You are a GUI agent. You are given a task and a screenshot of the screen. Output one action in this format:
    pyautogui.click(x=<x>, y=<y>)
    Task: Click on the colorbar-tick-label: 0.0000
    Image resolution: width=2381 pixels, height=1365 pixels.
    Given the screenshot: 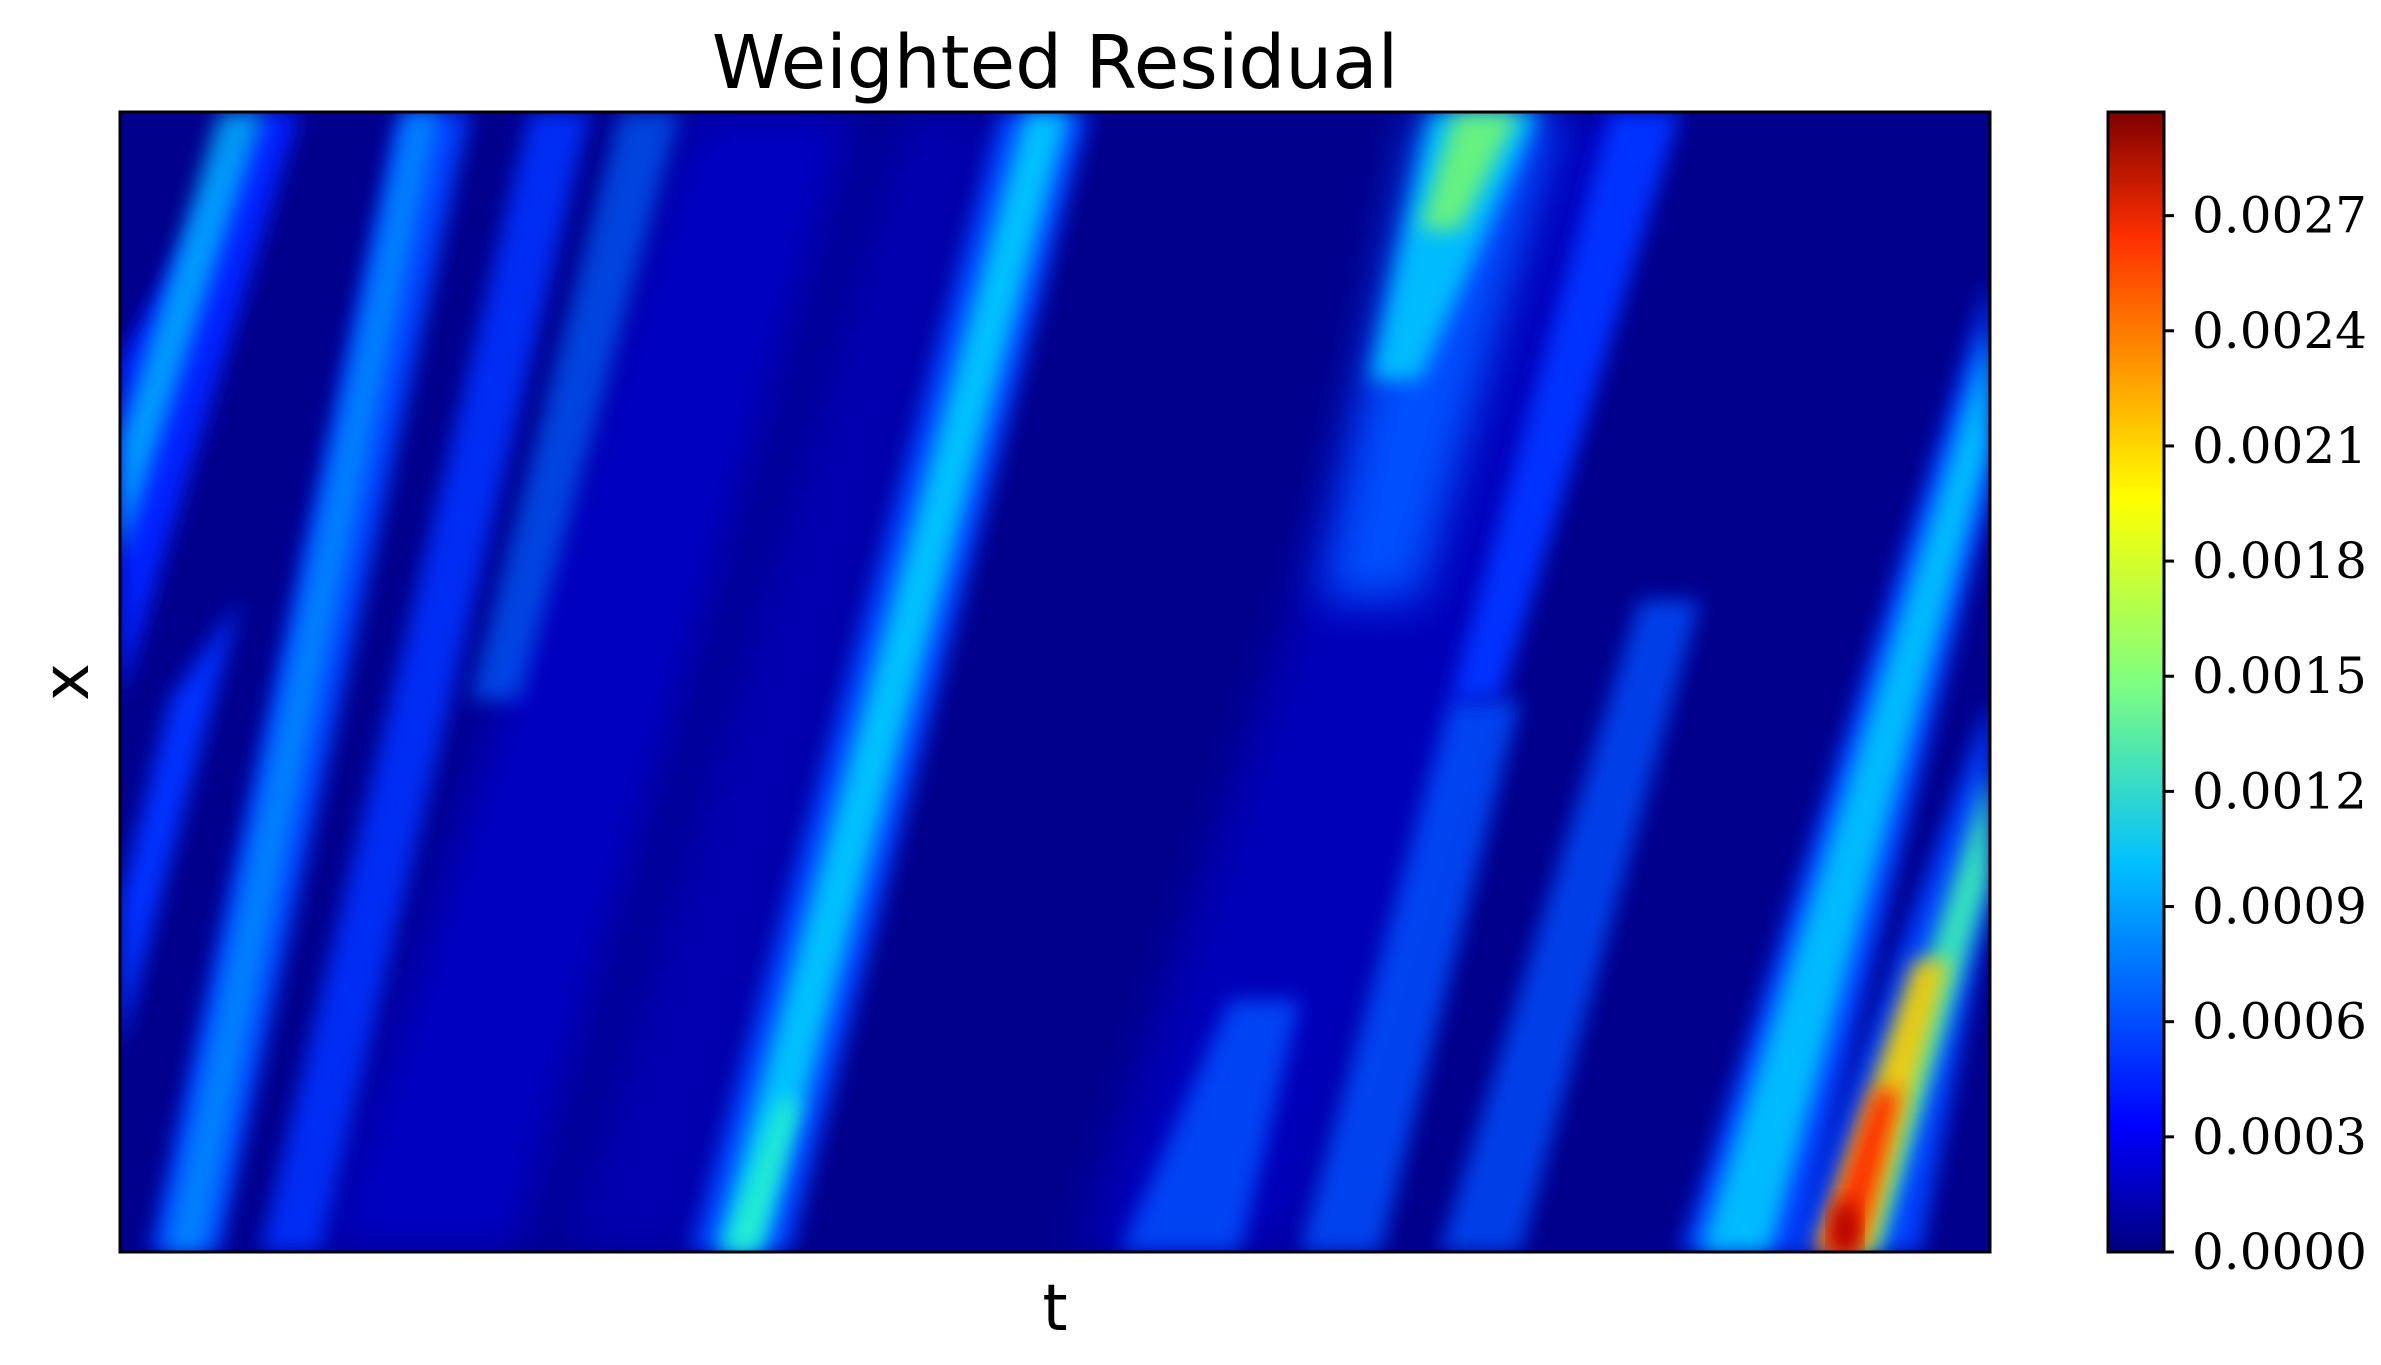 What is the action you would take?
    pyautogui.click(x=2279, y=1252)
    